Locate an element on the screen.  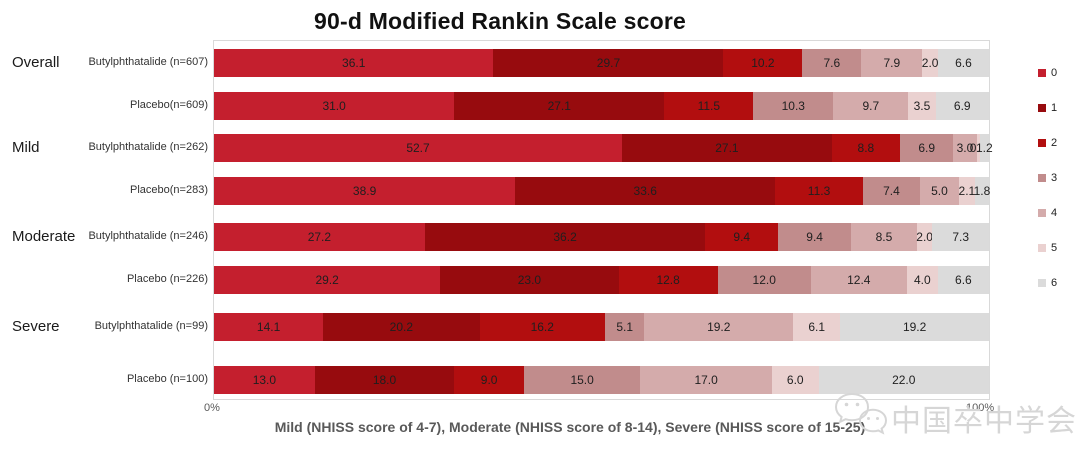
bar-segment-mrs-3: 5.1 is located at coordinates (624, 327).